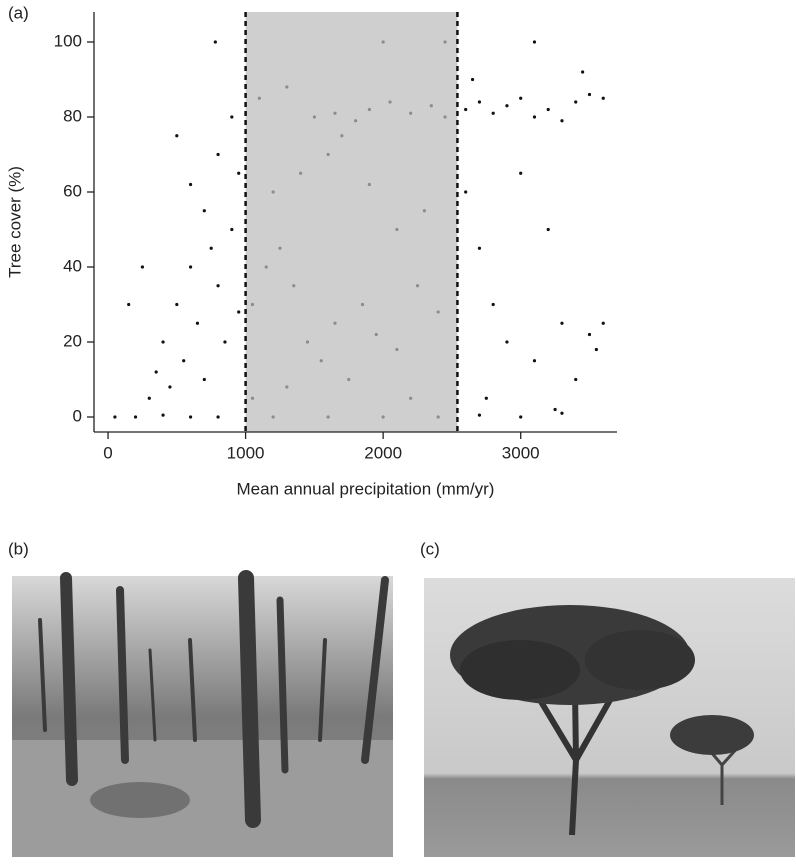 This screenshot has width=796, height=868. Describe the element at coordinates (72, 115) in the screenshot. I see `y-tick-label: 80` at that location.